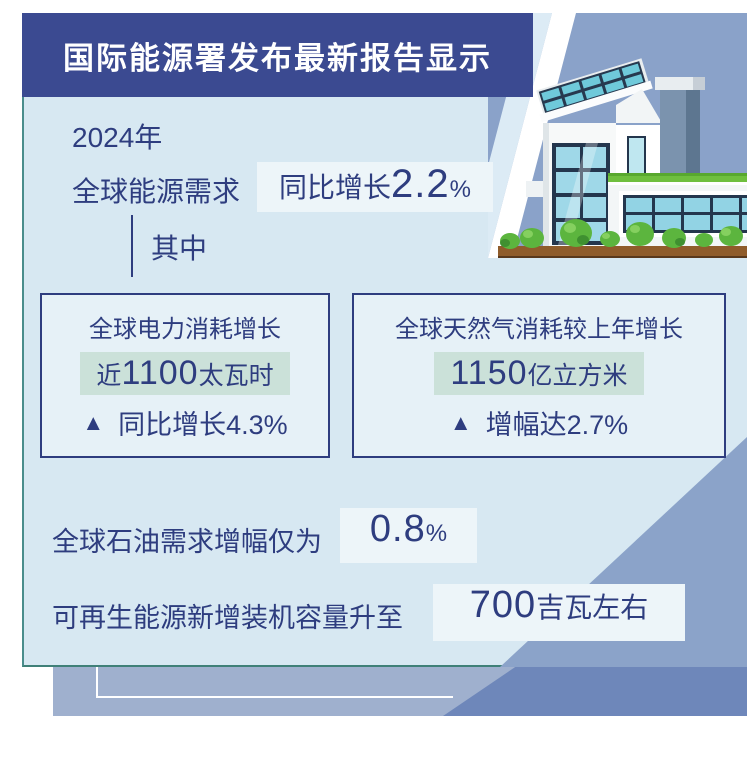 The image size is (747, 769). I want to click on stat-box-electricity: 全球电力消耗增长 近 1100 太瓦时 ▲ 同比增长4.3%, so click(185, 375).